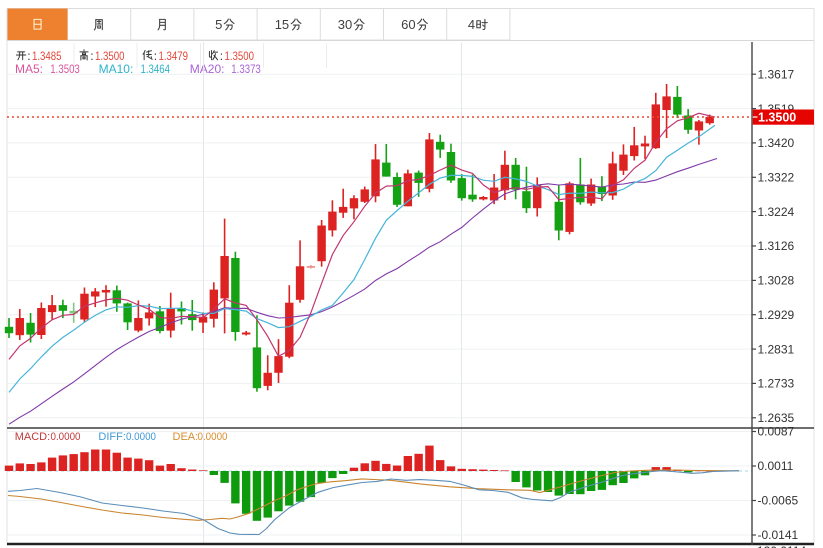 The height and width of the screenshot is (548, 823). What do you see at coordinates (776, 466) in the screenshot?
I see `svg-text: 0.0011` at bounding box center [776, 466].